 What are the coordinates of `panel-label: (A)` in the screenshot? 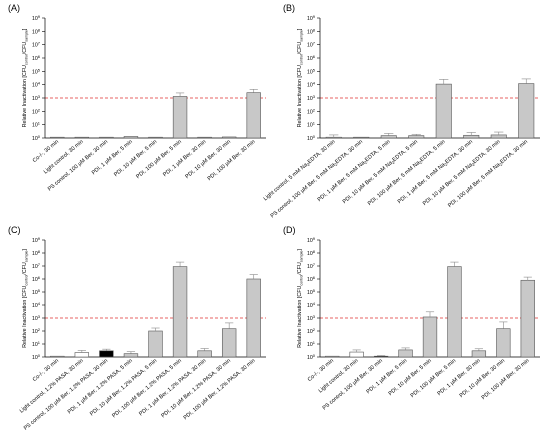 It's located at (14, 8).